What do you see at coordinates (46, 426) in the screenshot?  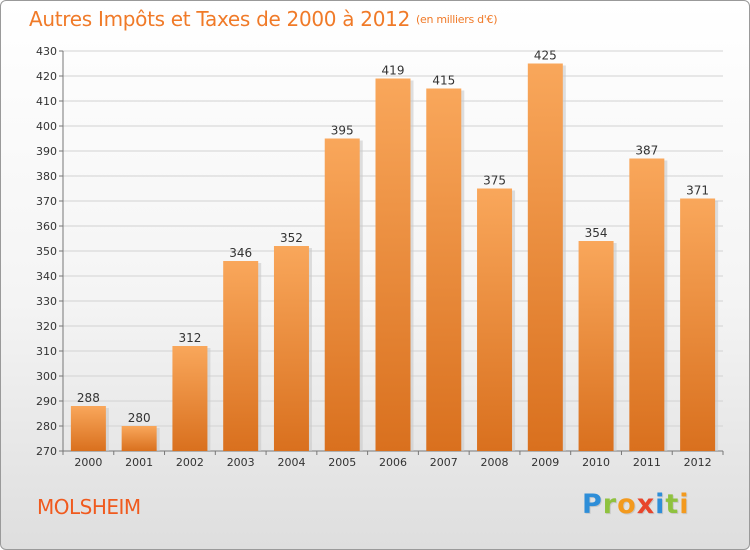 I see `y-tick-label: 280` at bounding box center [46, 426].